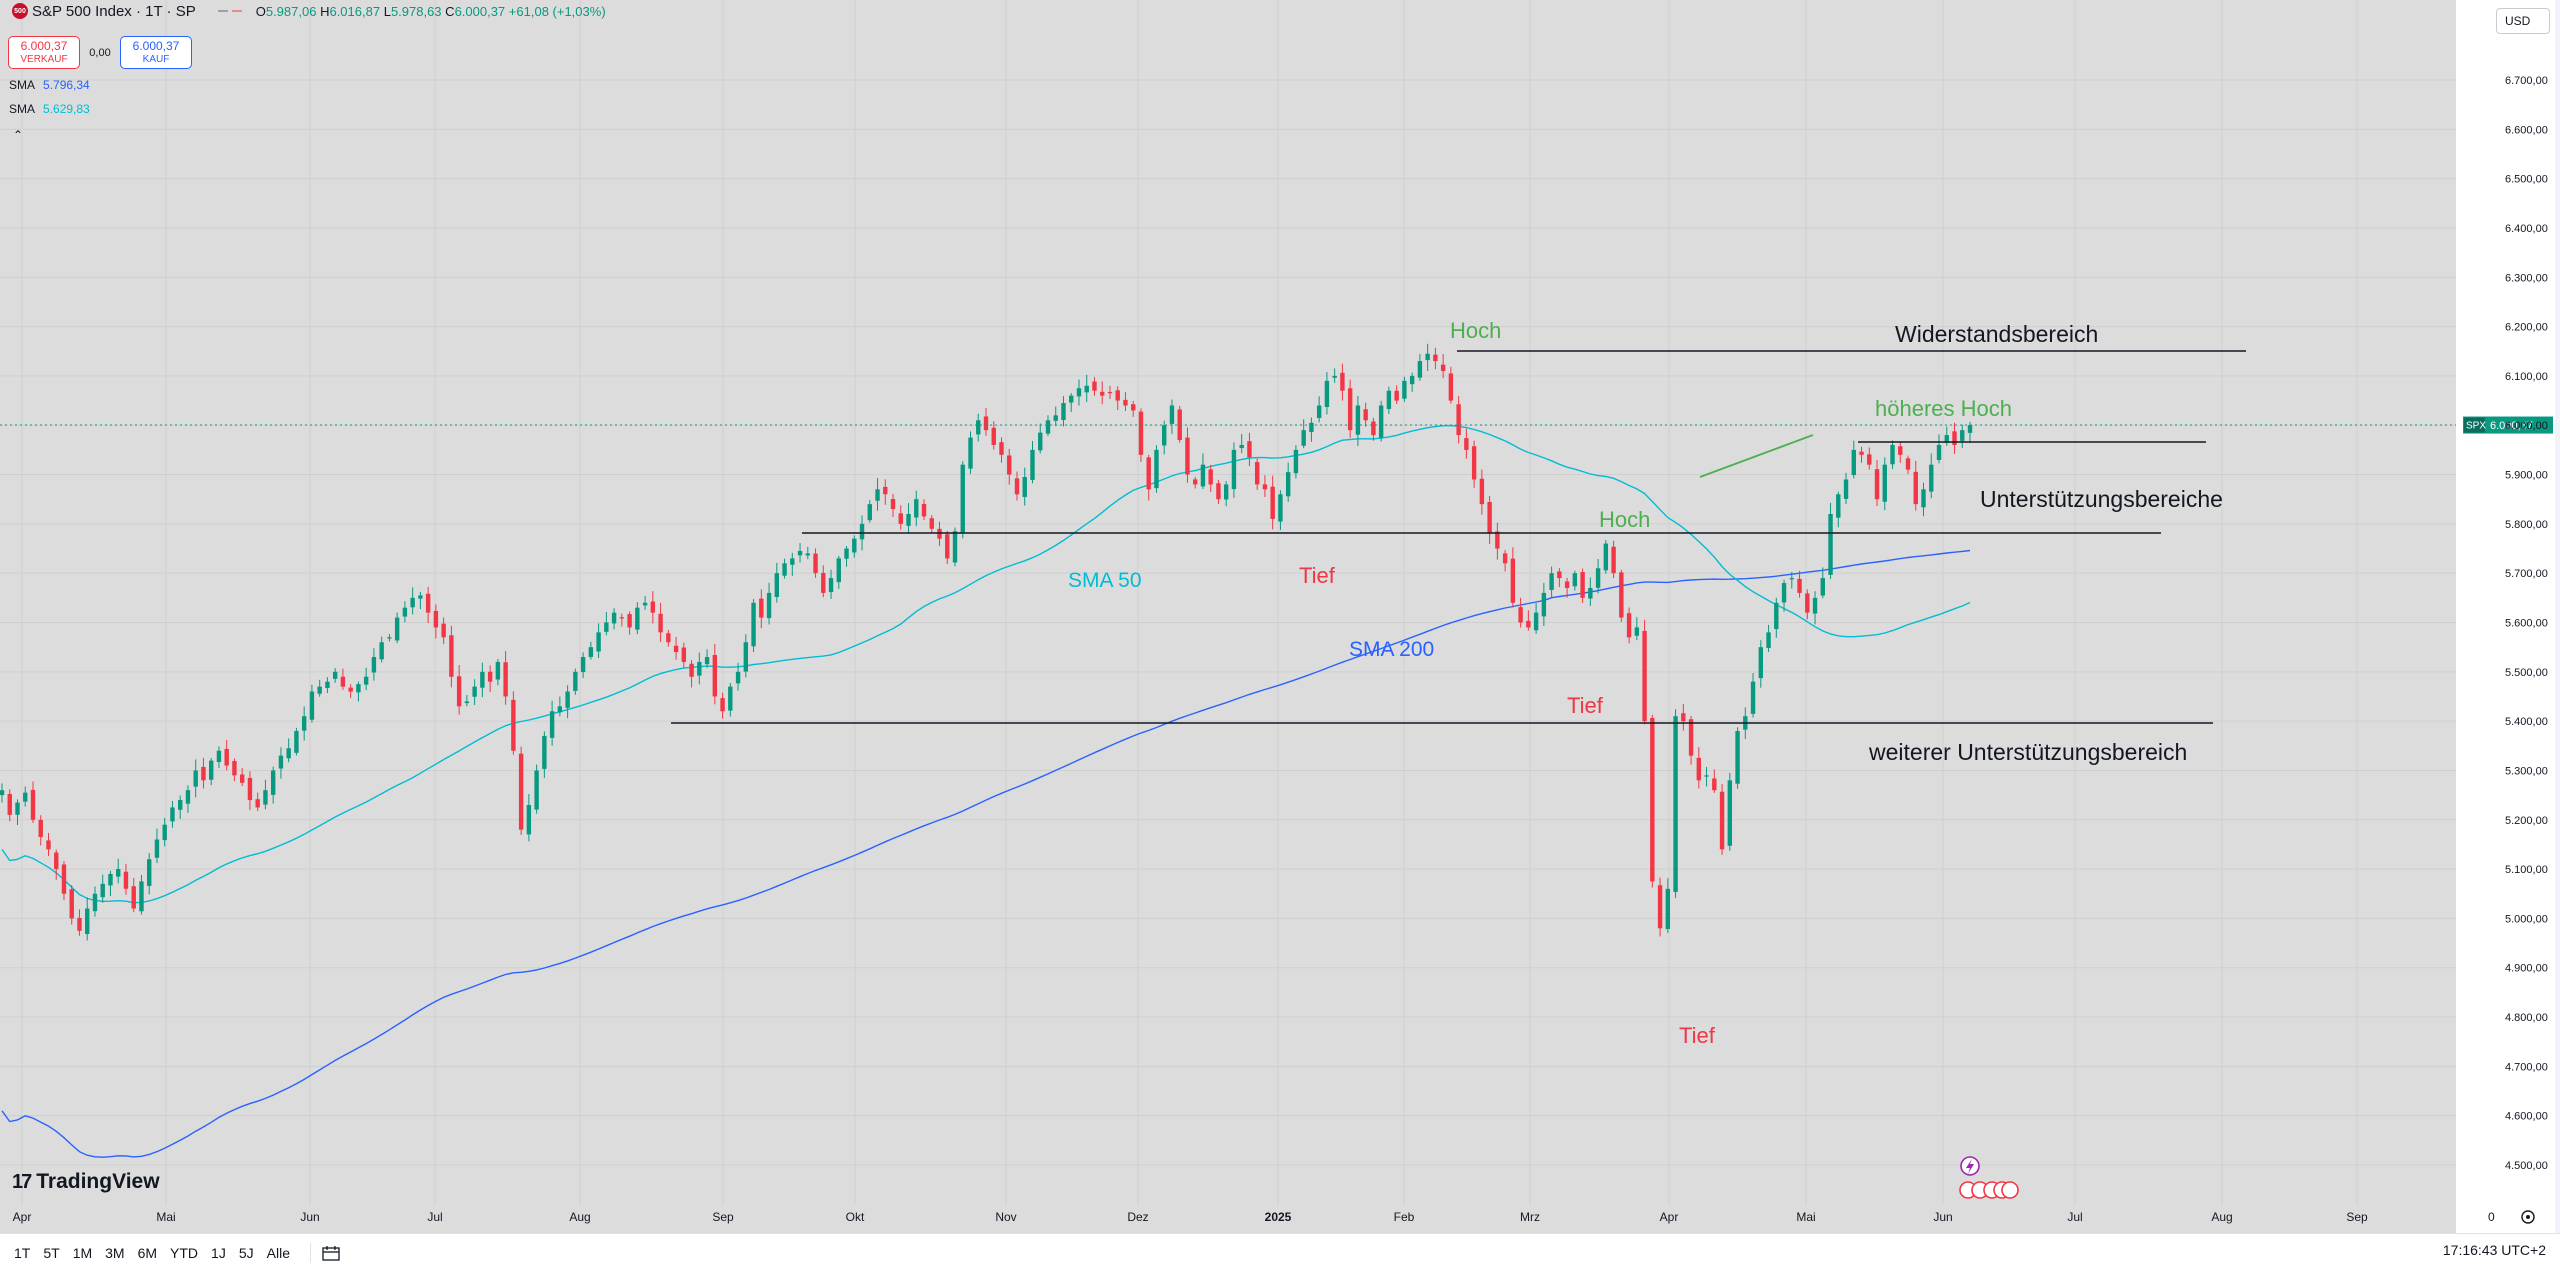  Describe the element at coordinates (2557, 616) in the screenshot. I see `right-edge-scrollbar` at that location.